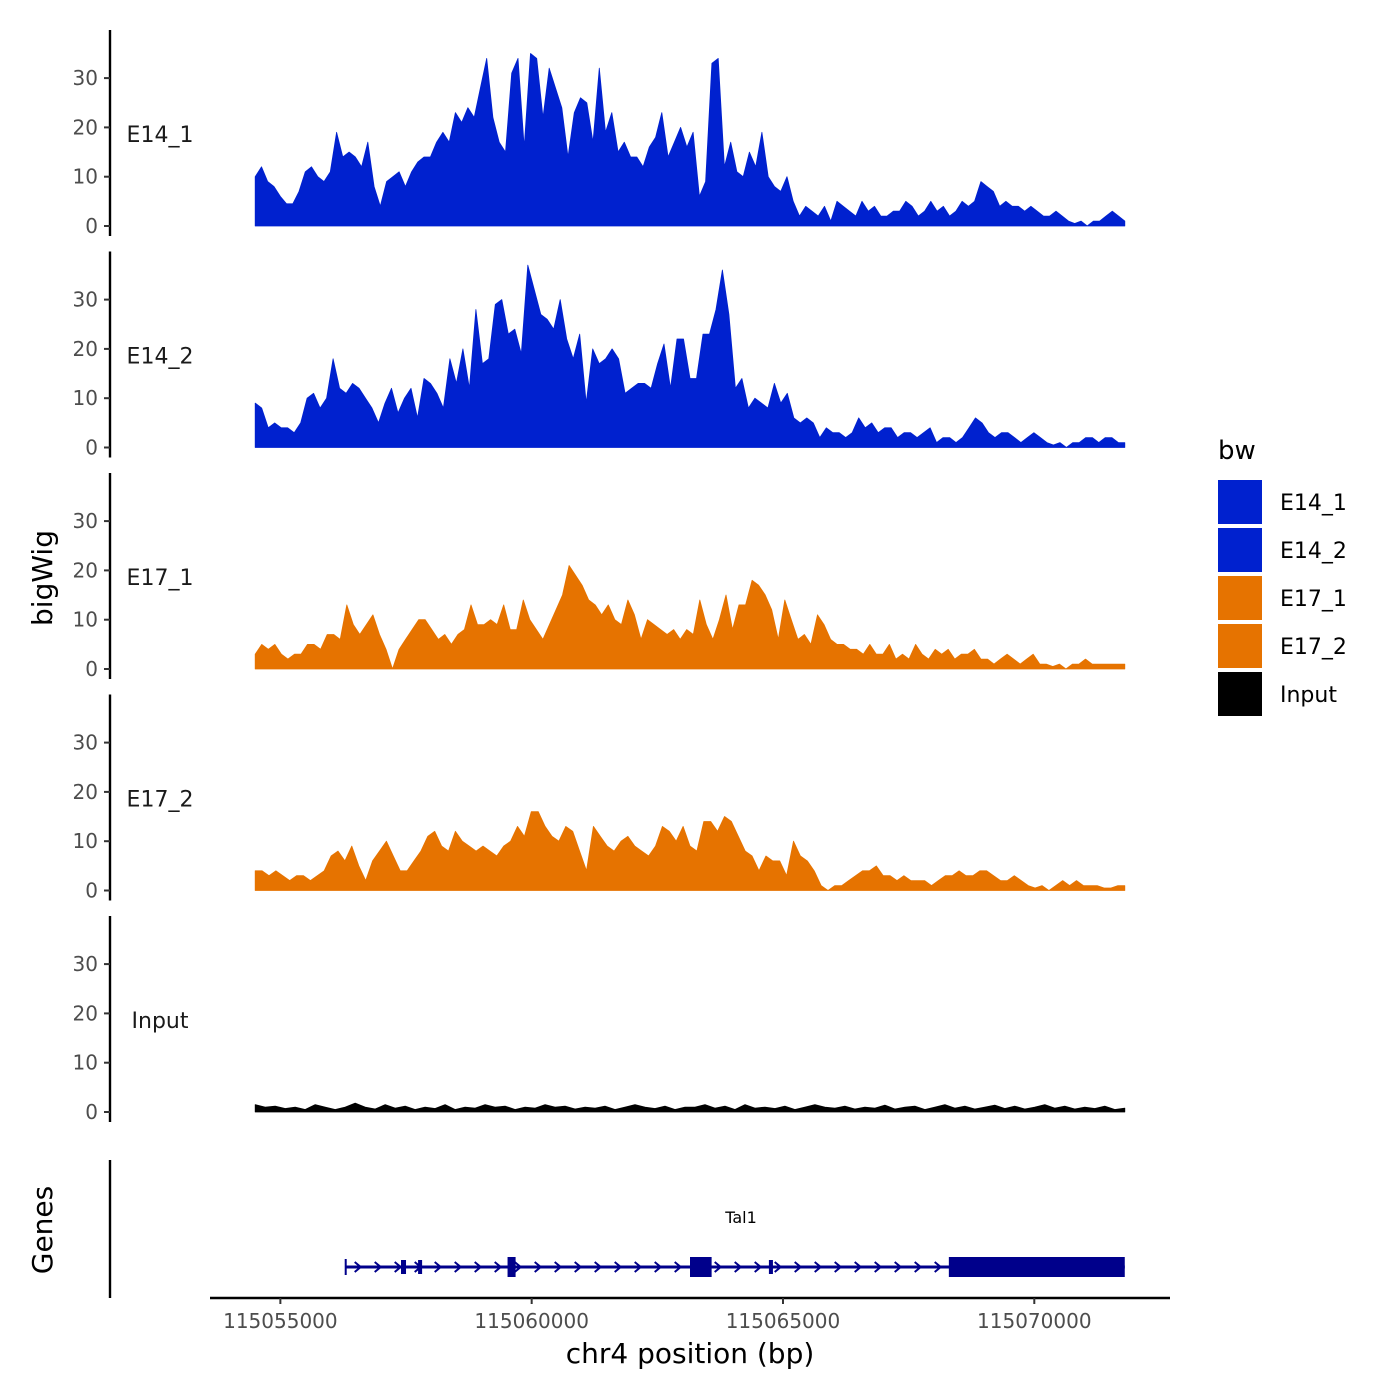 Image resolution: width=1400 pixels, height=1400 pixels. I want to click on legend-label: E14_2, so click(1313, 551).